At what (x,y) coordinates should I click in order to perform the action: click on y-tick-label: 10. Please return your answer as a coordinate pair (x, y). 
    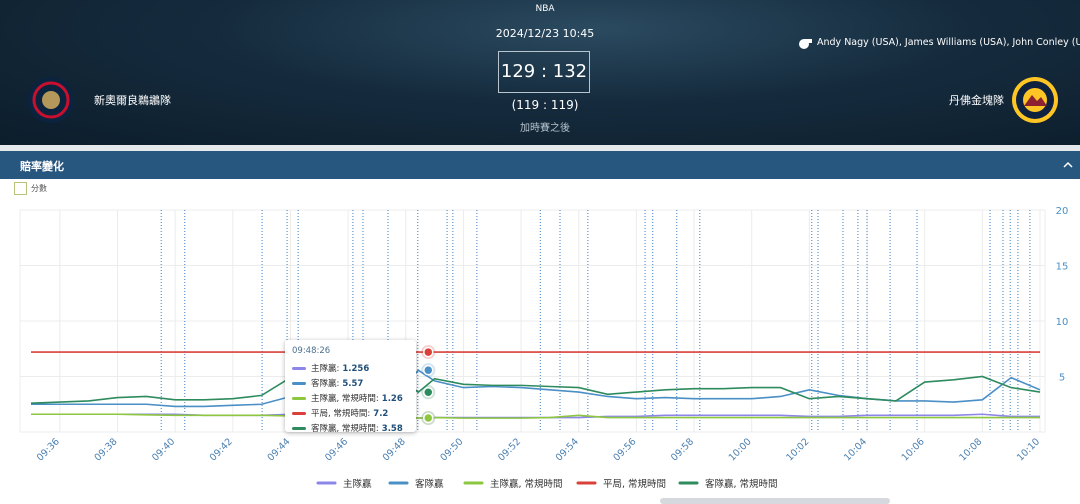
    Looking at the image, I should click on (1062, 322).